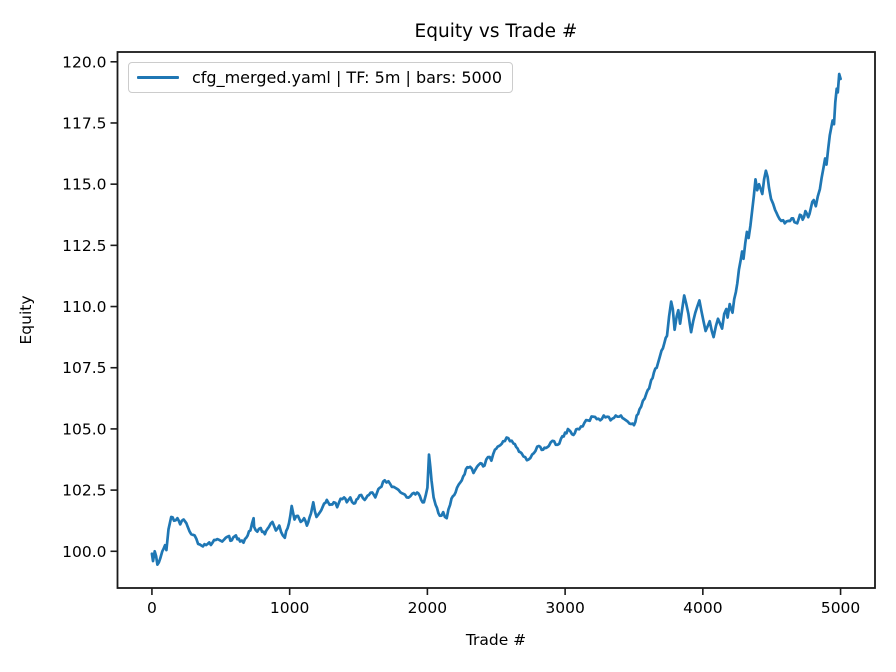 The height and width of the screenshot is (672, 896). Describe the element at coordinates (702, 608) in the screenshot. I see `x-tick-label: 4000` at that location.